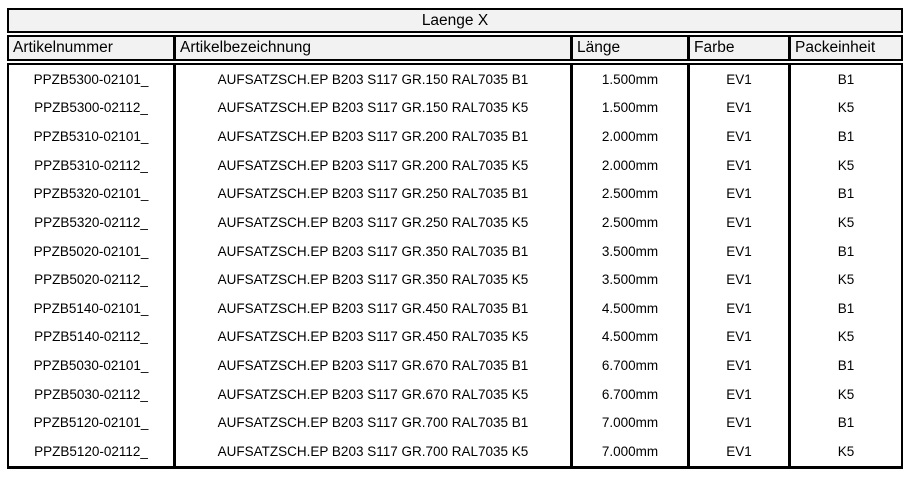  Describe the element at coordinates (91, 137) in the screenshot. I see `cell-artikelnummer: PPZB5310-02101_` at that location.